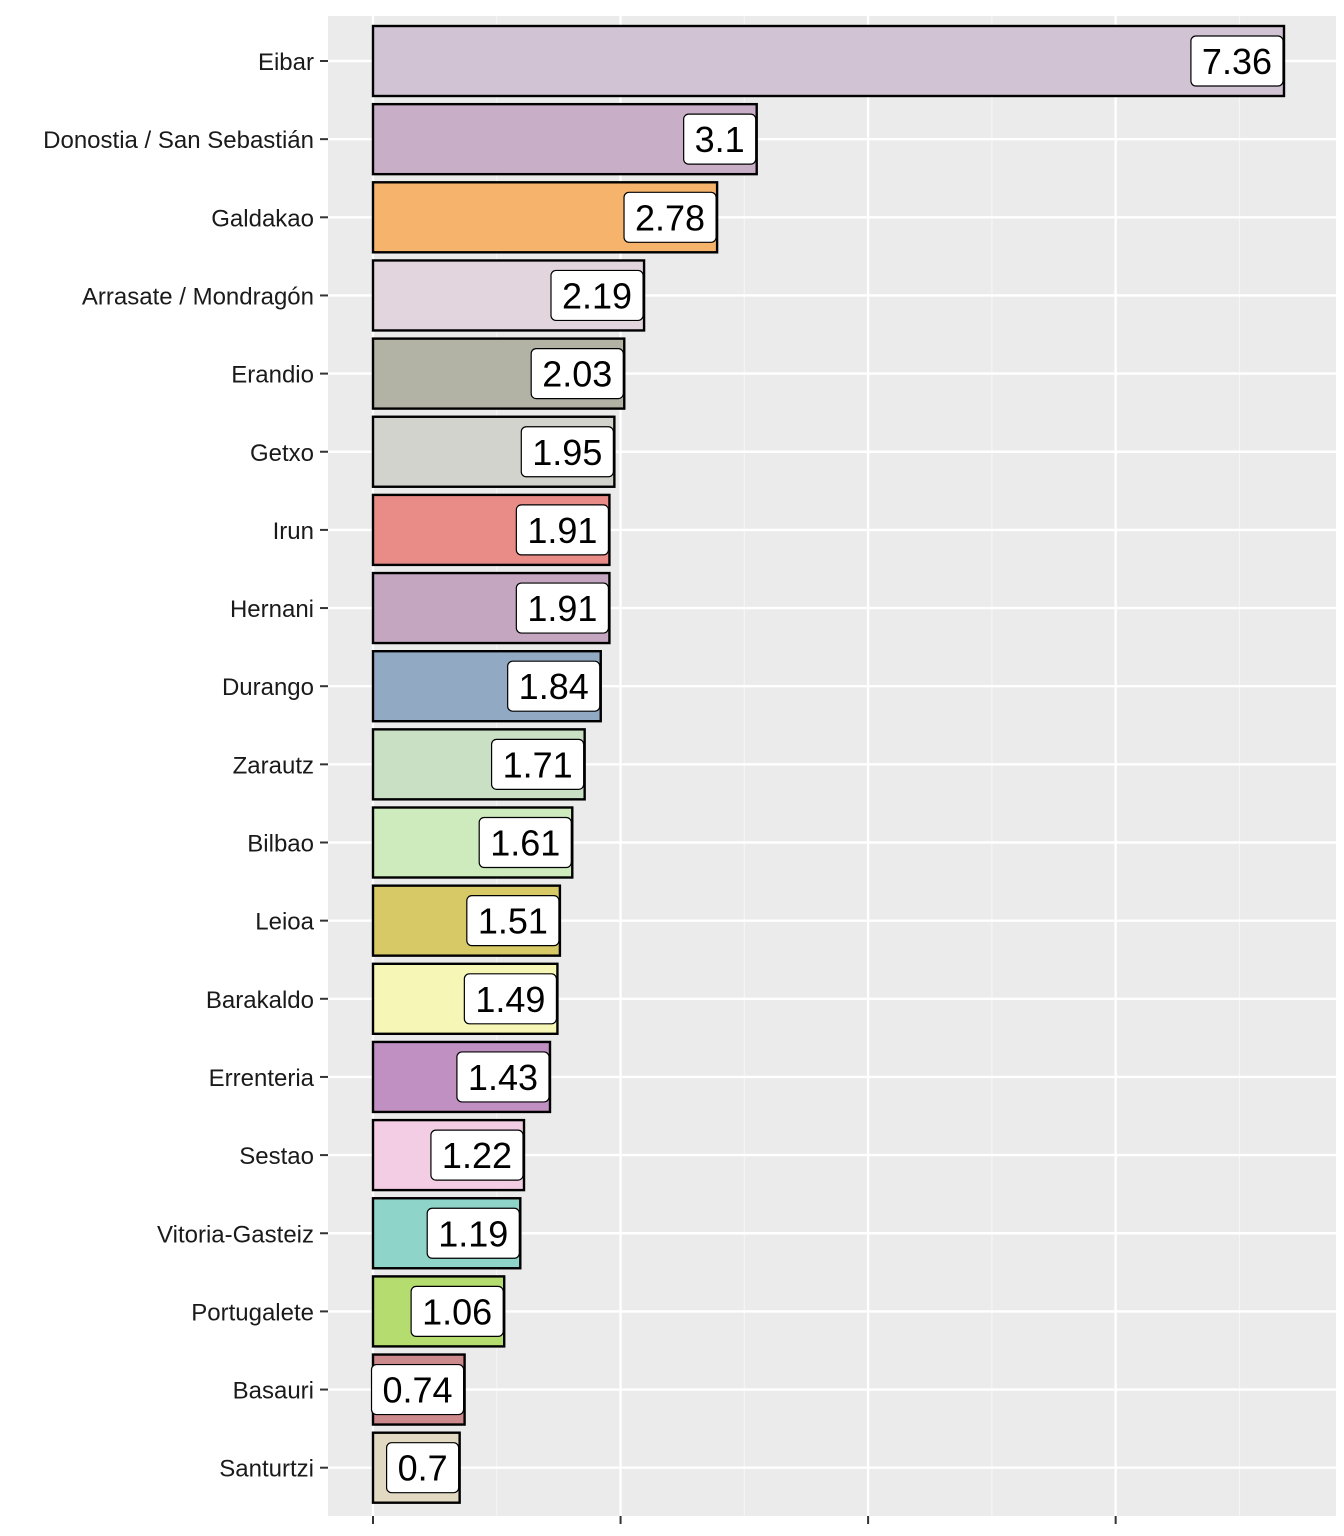 This screenshot has width=1344, height=1536. I want to click on data-label: 1.51, so click(513, 921).